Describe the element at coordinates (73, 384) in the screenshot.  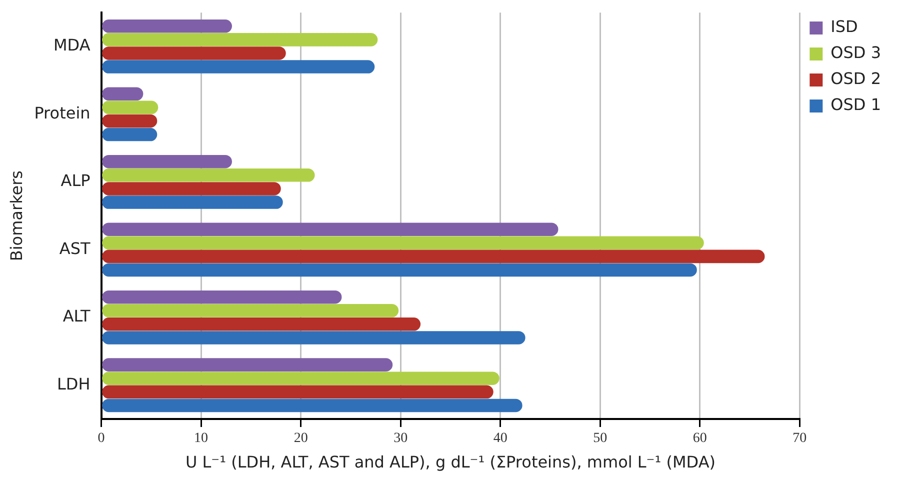
I see `y-tick-label: LDH` at that location.